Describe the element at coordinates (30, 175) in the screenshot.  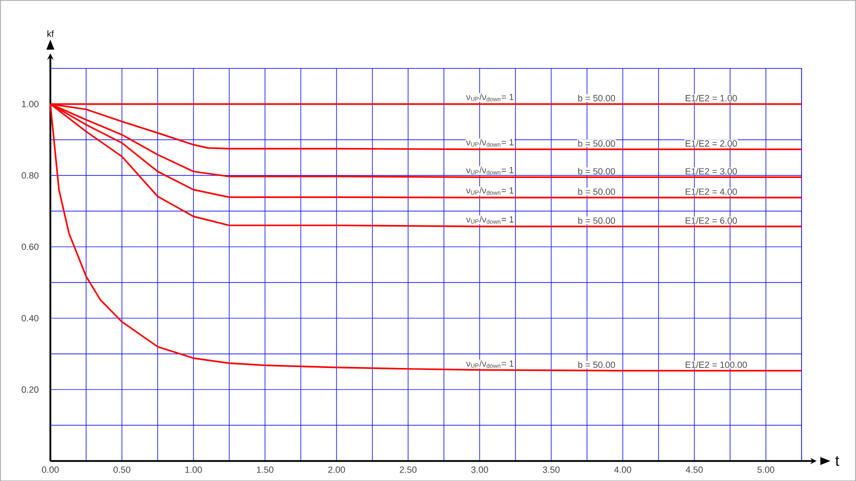
I see `y-tick-label: 0.80` at that location.